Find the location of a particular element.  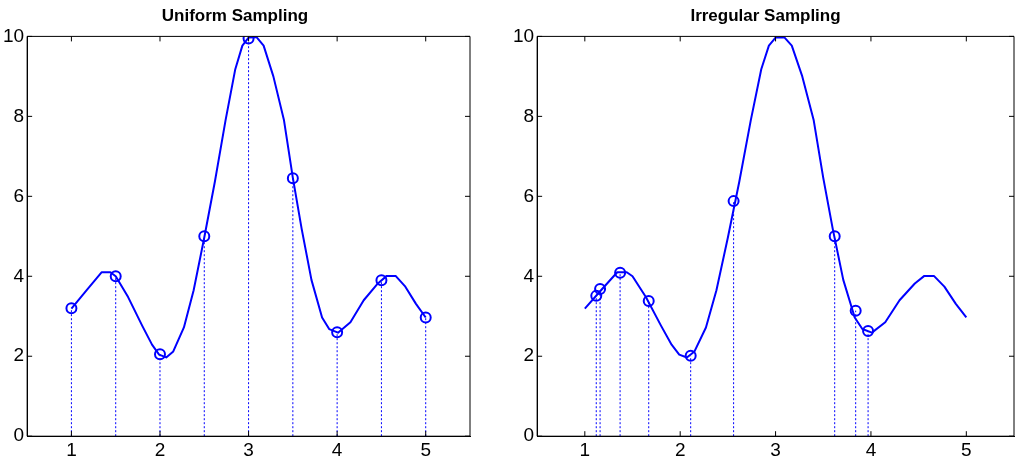

chart-title: Irregular Sampling is located at coordinates (765, 15).